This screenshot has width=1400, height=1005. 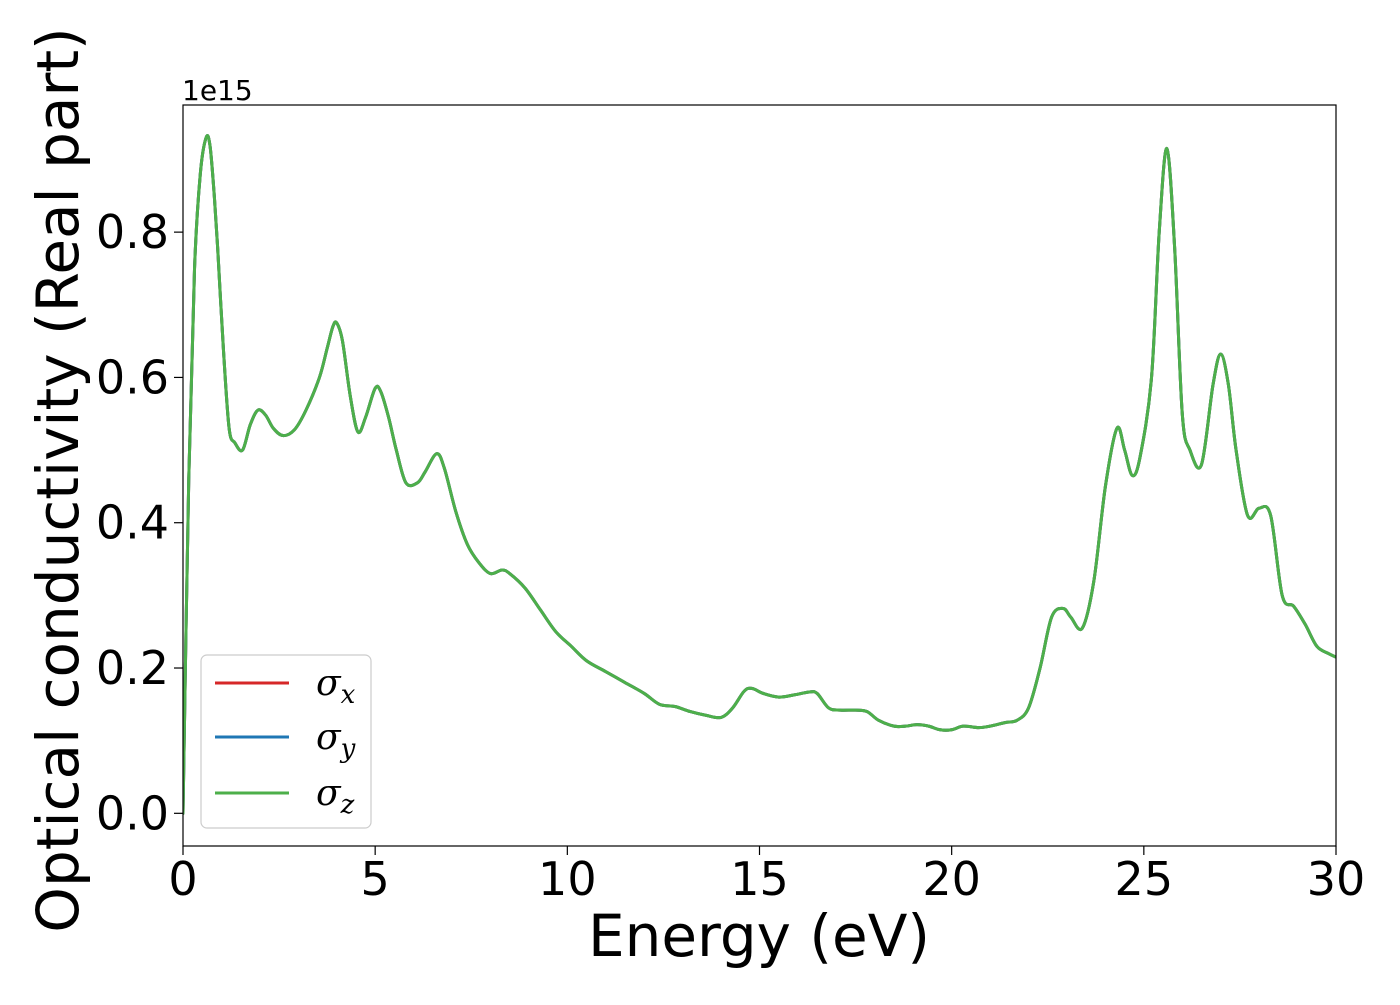 What do you see at coordinates (375, 879) in the screenshot?
I see `x-tick-label: 5` at bounding box center [375, 879].